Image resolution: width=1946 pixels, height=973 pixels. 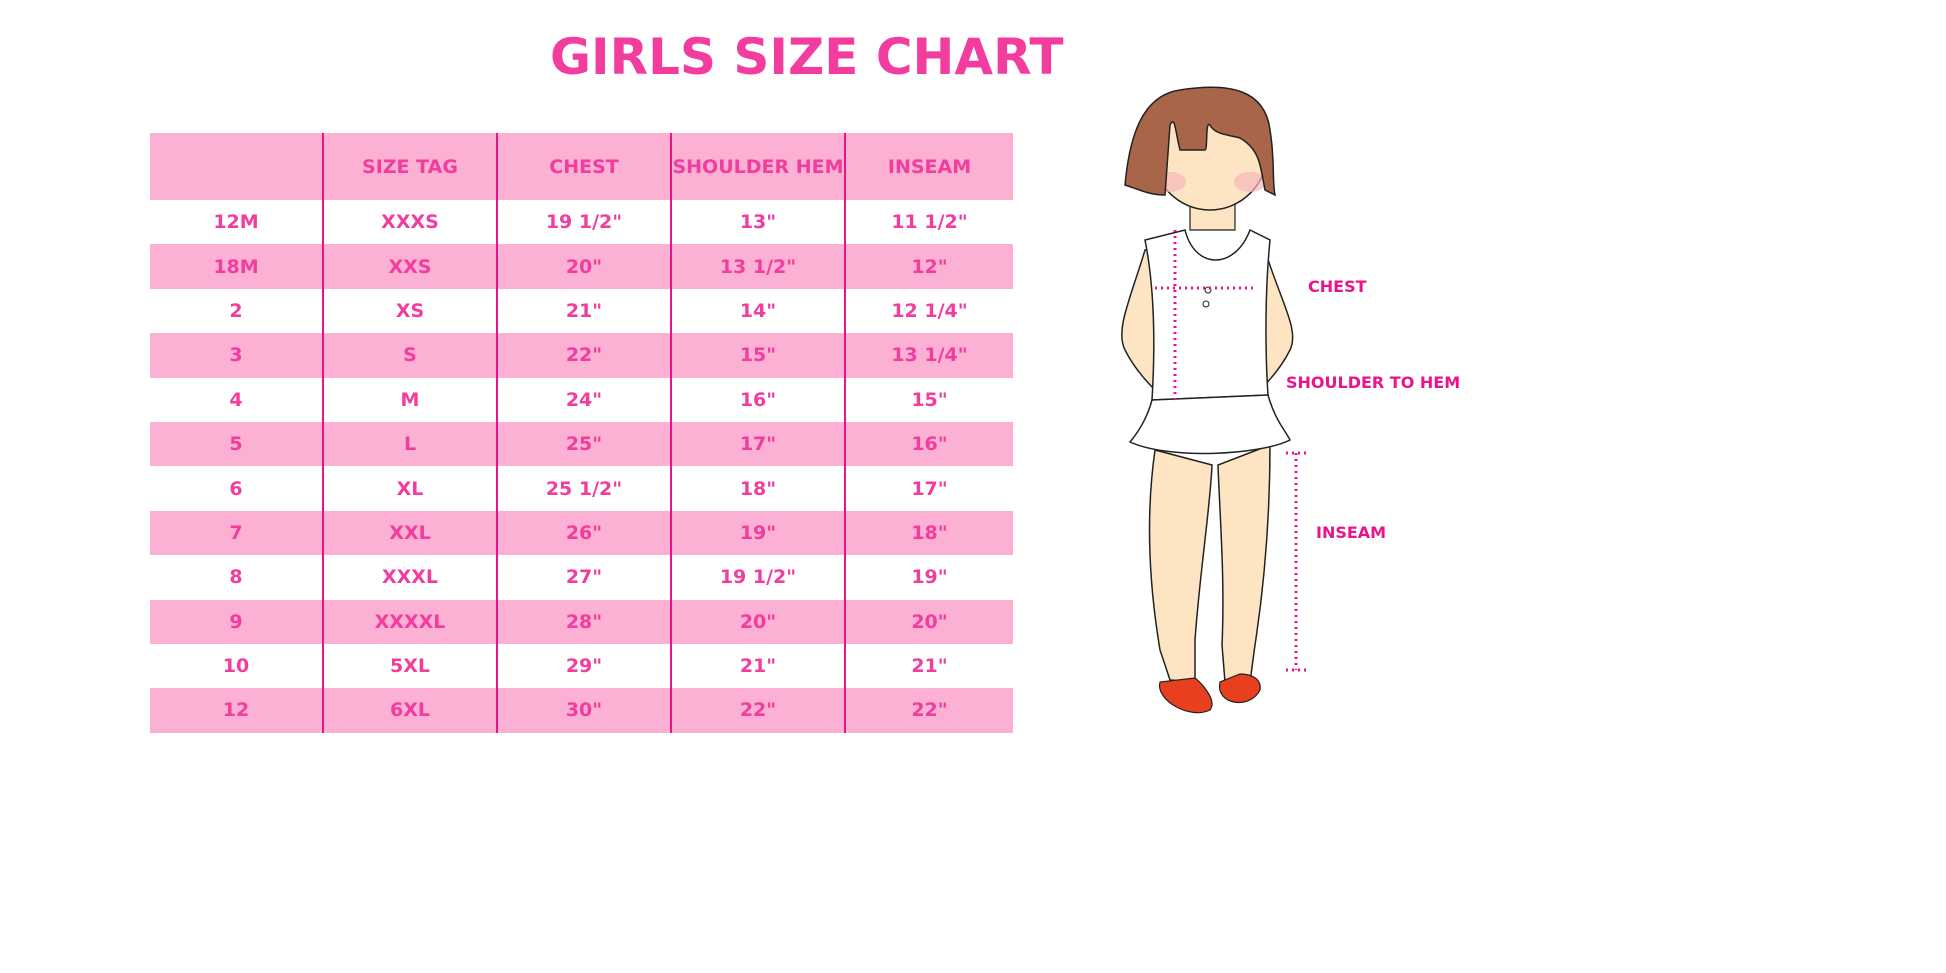 I want to click on table-cell: XS, so click(x=409, y=311).